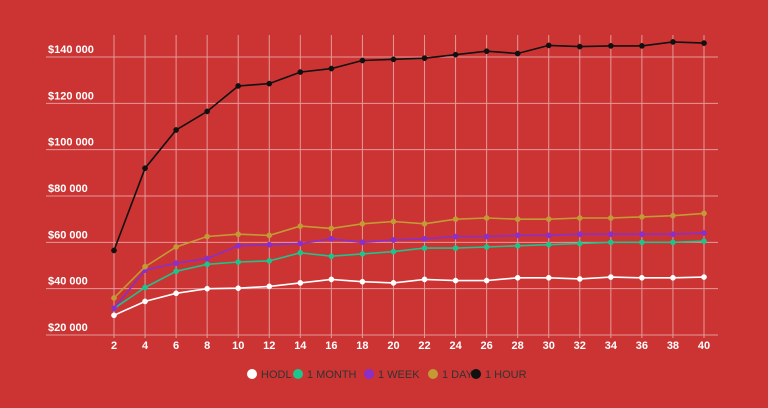 This screenshot has width=768, height=408. What do you see at coordinates (269, 375) in the screenshot?
I see `legend-item-hodl: HODL` at bounding box center [269, 375].